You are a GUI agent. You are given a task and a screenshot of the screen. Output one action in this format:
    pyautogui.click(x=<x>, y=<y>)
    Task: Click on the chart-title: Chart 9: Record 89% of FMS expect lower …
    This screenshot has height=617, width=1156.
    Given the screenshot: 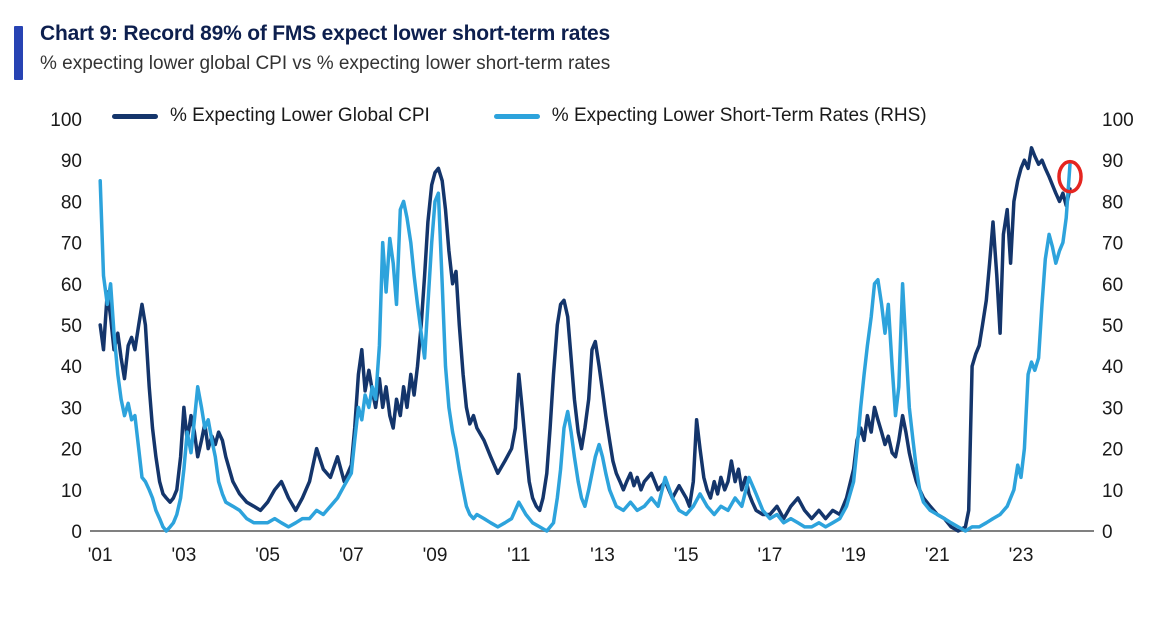 What is the action you would take?
    pyautogui.click(x=325, y=33)
    